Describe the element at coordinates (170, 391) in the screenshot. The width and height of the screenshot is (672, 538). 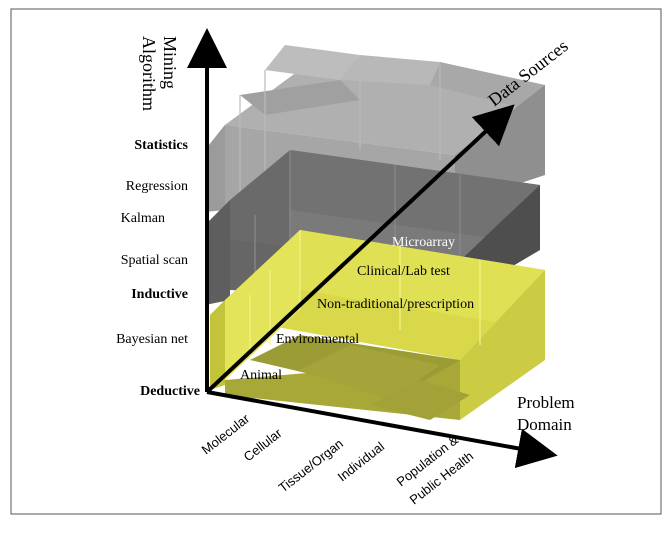
I see `algo-level-label: Deductive` at that location.